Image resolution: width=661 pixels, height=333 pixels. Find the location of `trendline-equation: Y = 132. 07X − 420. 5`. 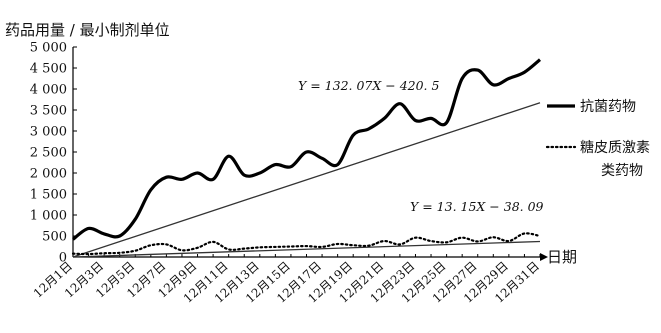

trendline-equation: Y = 132. 07X − 420. 5 is located at coordinates (369, 85).